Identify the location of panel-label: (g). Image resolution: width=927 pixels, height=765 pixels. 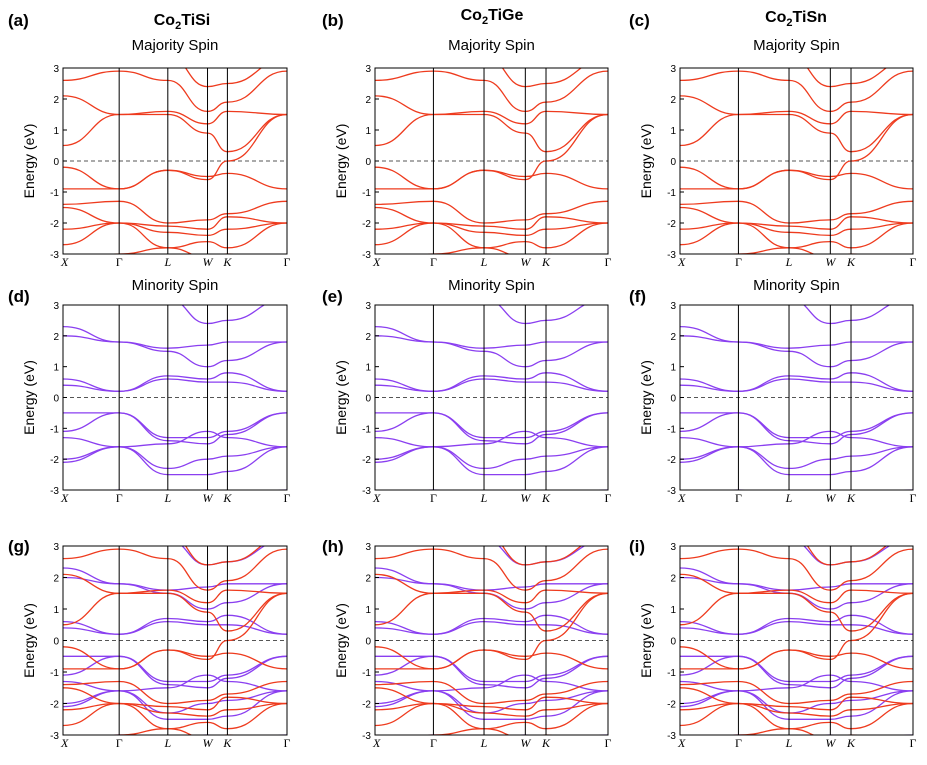
(19, 546).